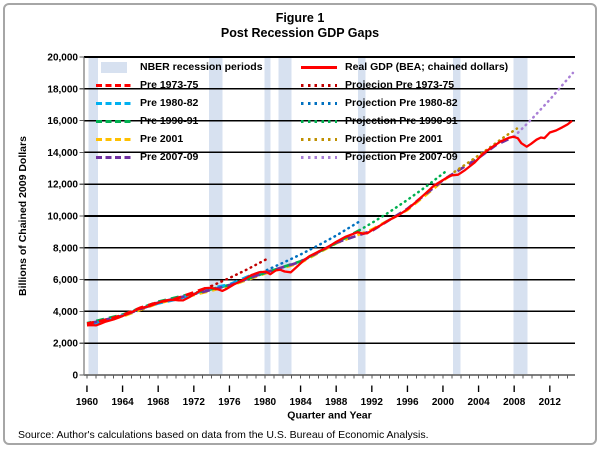 The height and width of the screenshot is (453, 600). What do you see at coordinates (514, 402) in the screenshot?
I see `x-tick-label: 2008` at bounding box center [514, 402].